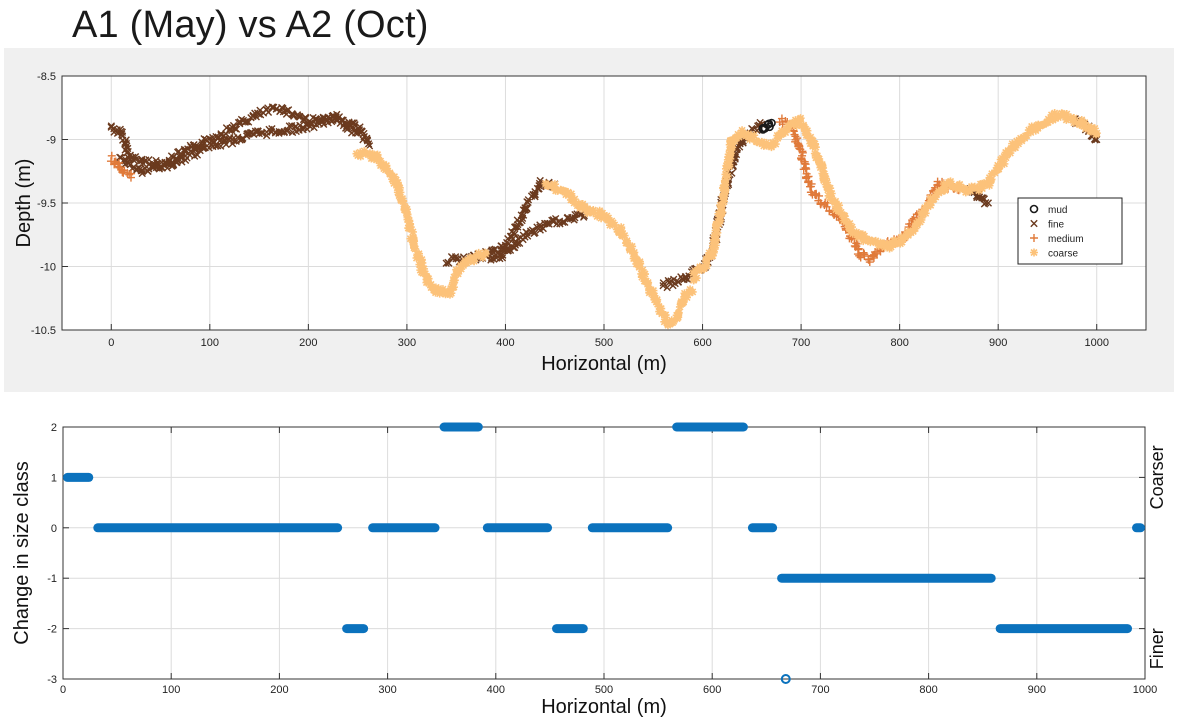 Image resolution: width=1178 pixels, height=725 pixels. Describe the element at coordinates (1034, 252) in the screenshot. I see `legend-marker-coarse` at that location.